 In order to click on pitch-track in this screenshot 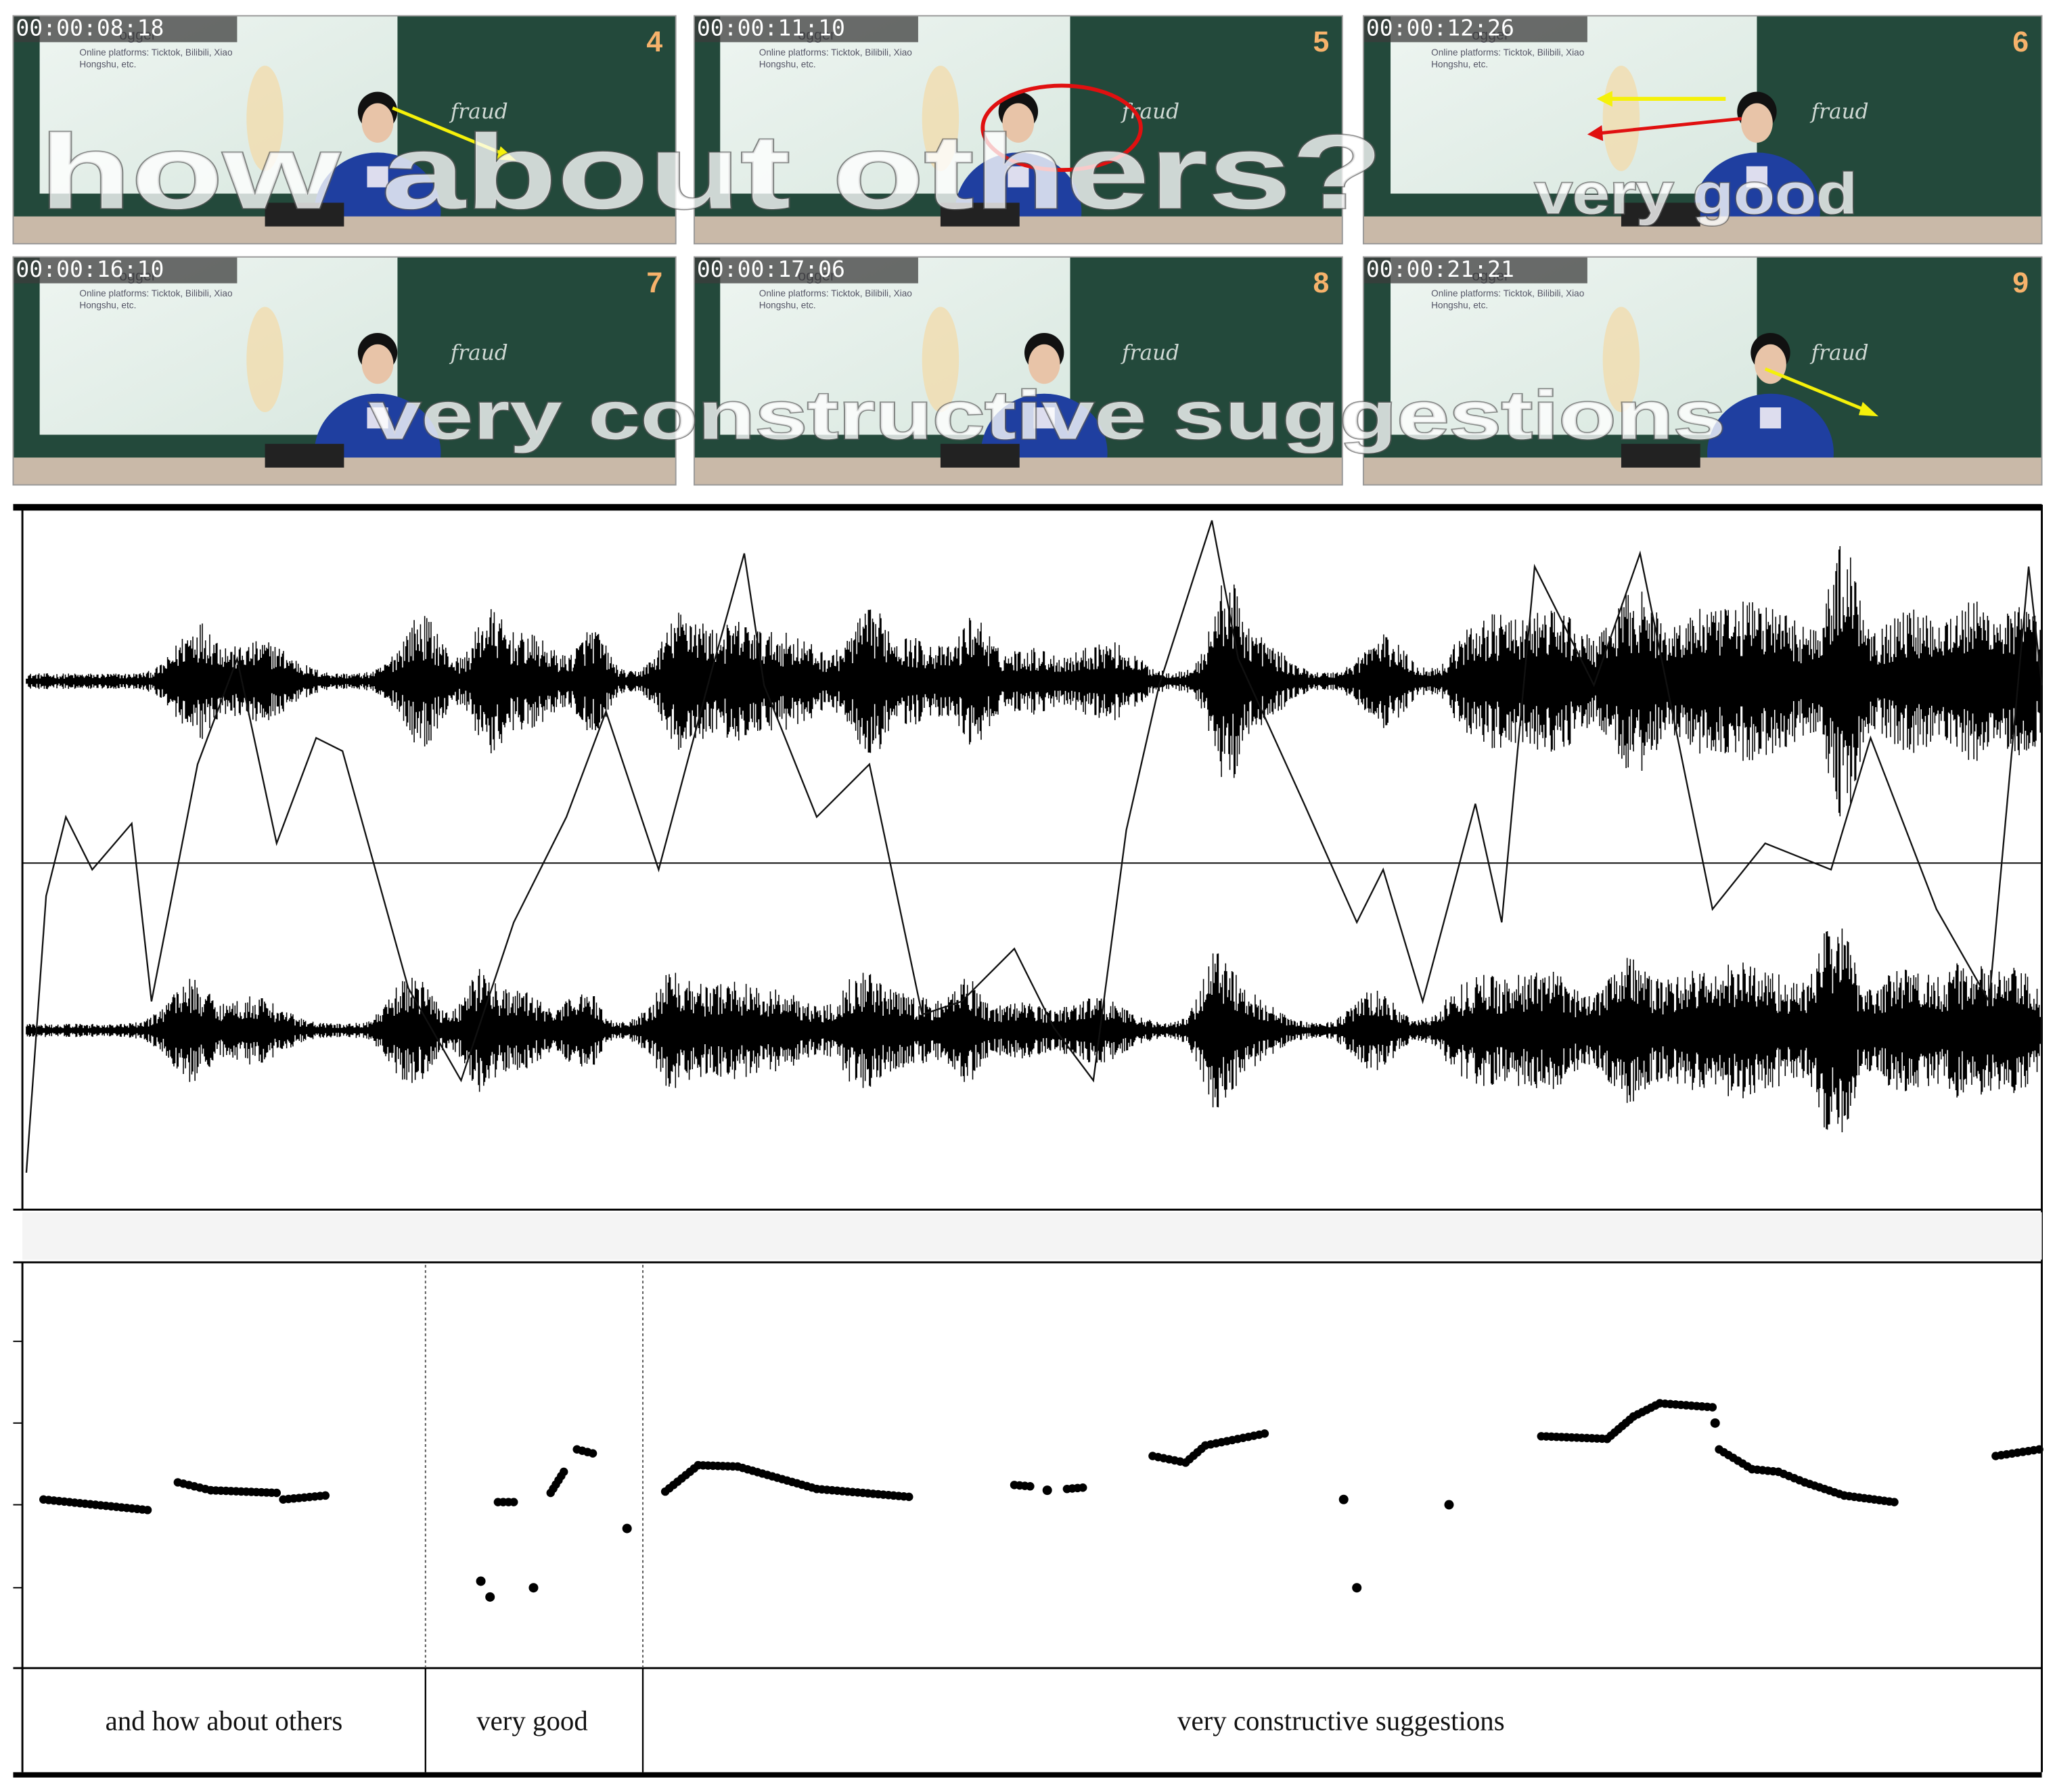, I will do `click(1041, 1501)`.